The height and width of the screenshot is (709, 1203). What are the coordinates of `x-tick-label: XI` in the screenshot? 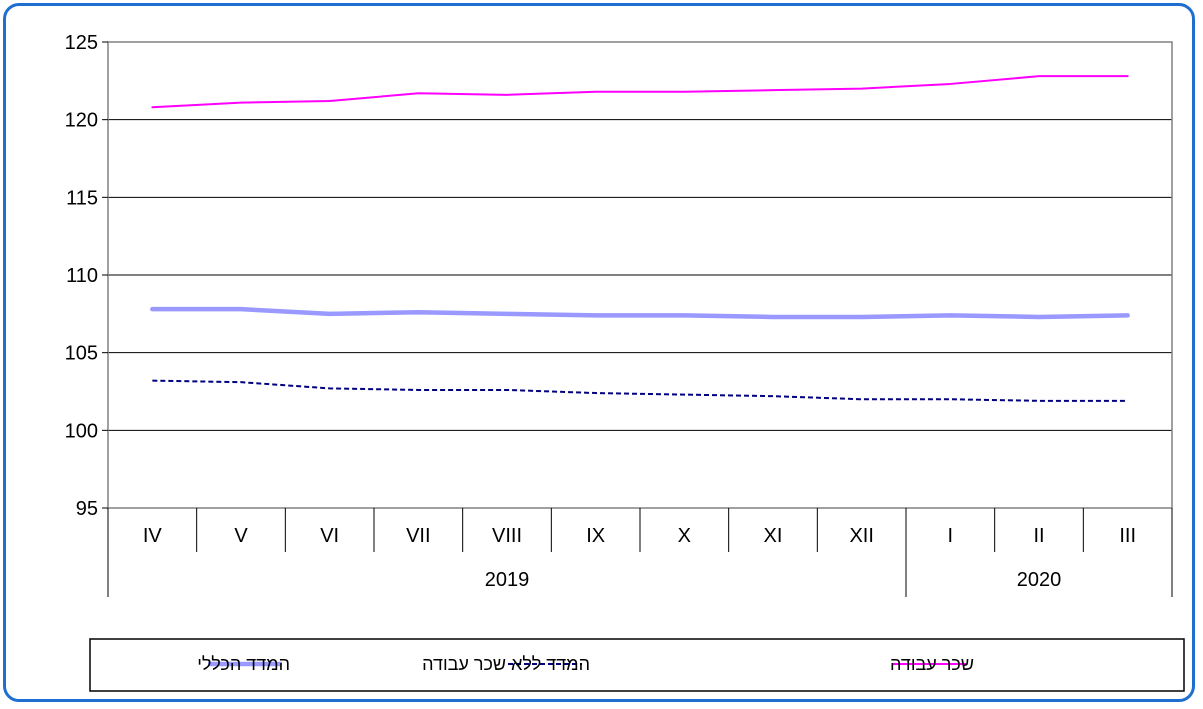 It's located at (773, 536).